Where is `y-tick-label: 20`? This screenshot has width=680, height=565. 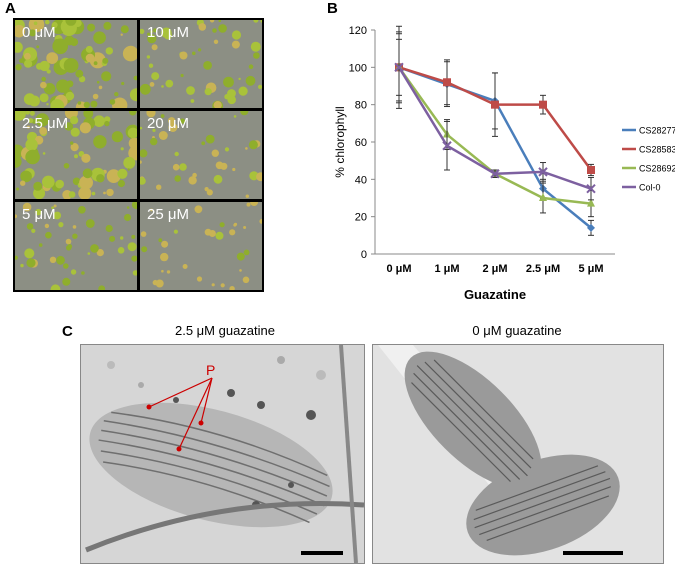 y-tick-label: 20 is located at coordinates (361, 218).